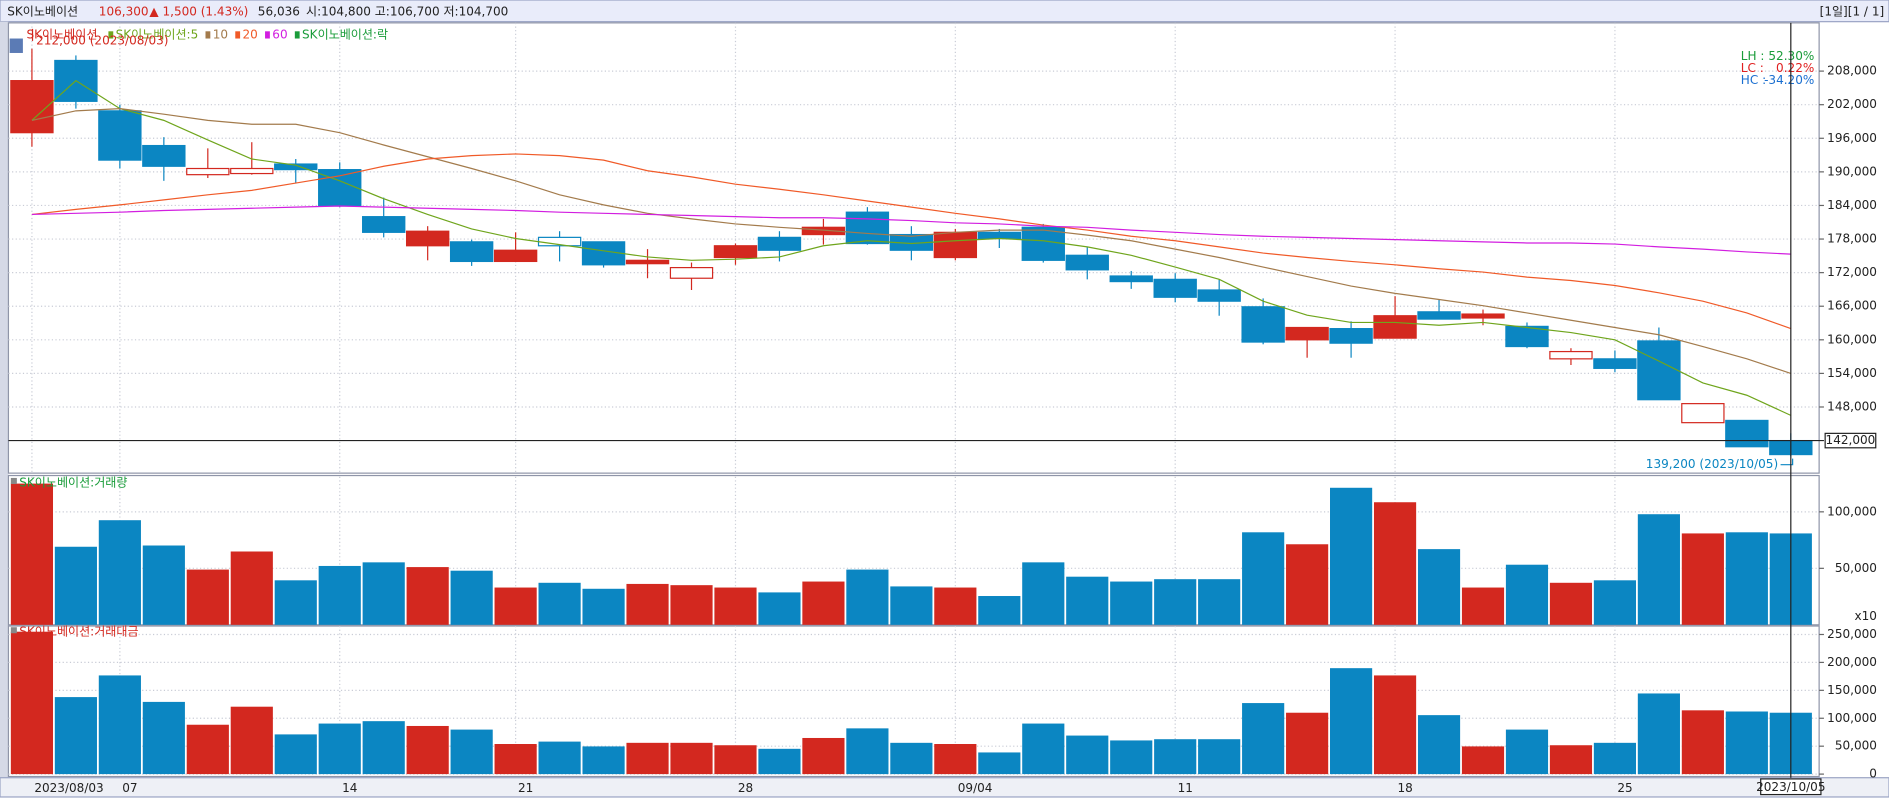 The width and height of the screenshot is (1889, 803). I want to click on price-line-label: 142,000, so click(1851, 440).